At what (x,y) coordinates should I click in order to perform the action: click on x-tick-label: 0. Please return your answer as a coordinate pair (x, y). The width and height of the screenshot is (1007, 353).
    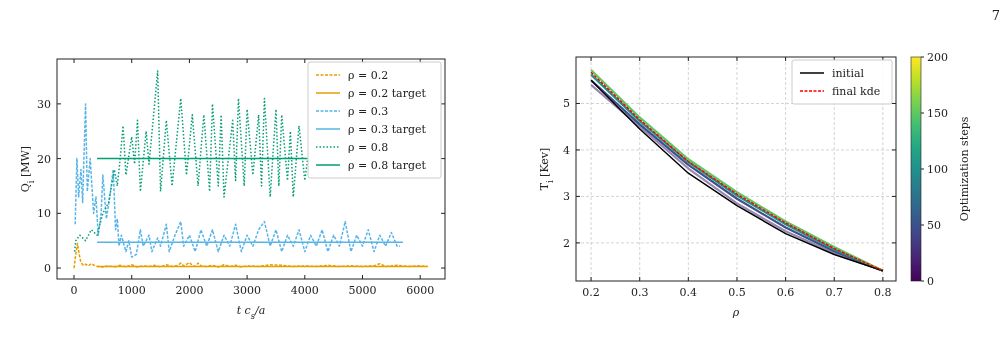
    Looking at the image, I should click on (74, 290).